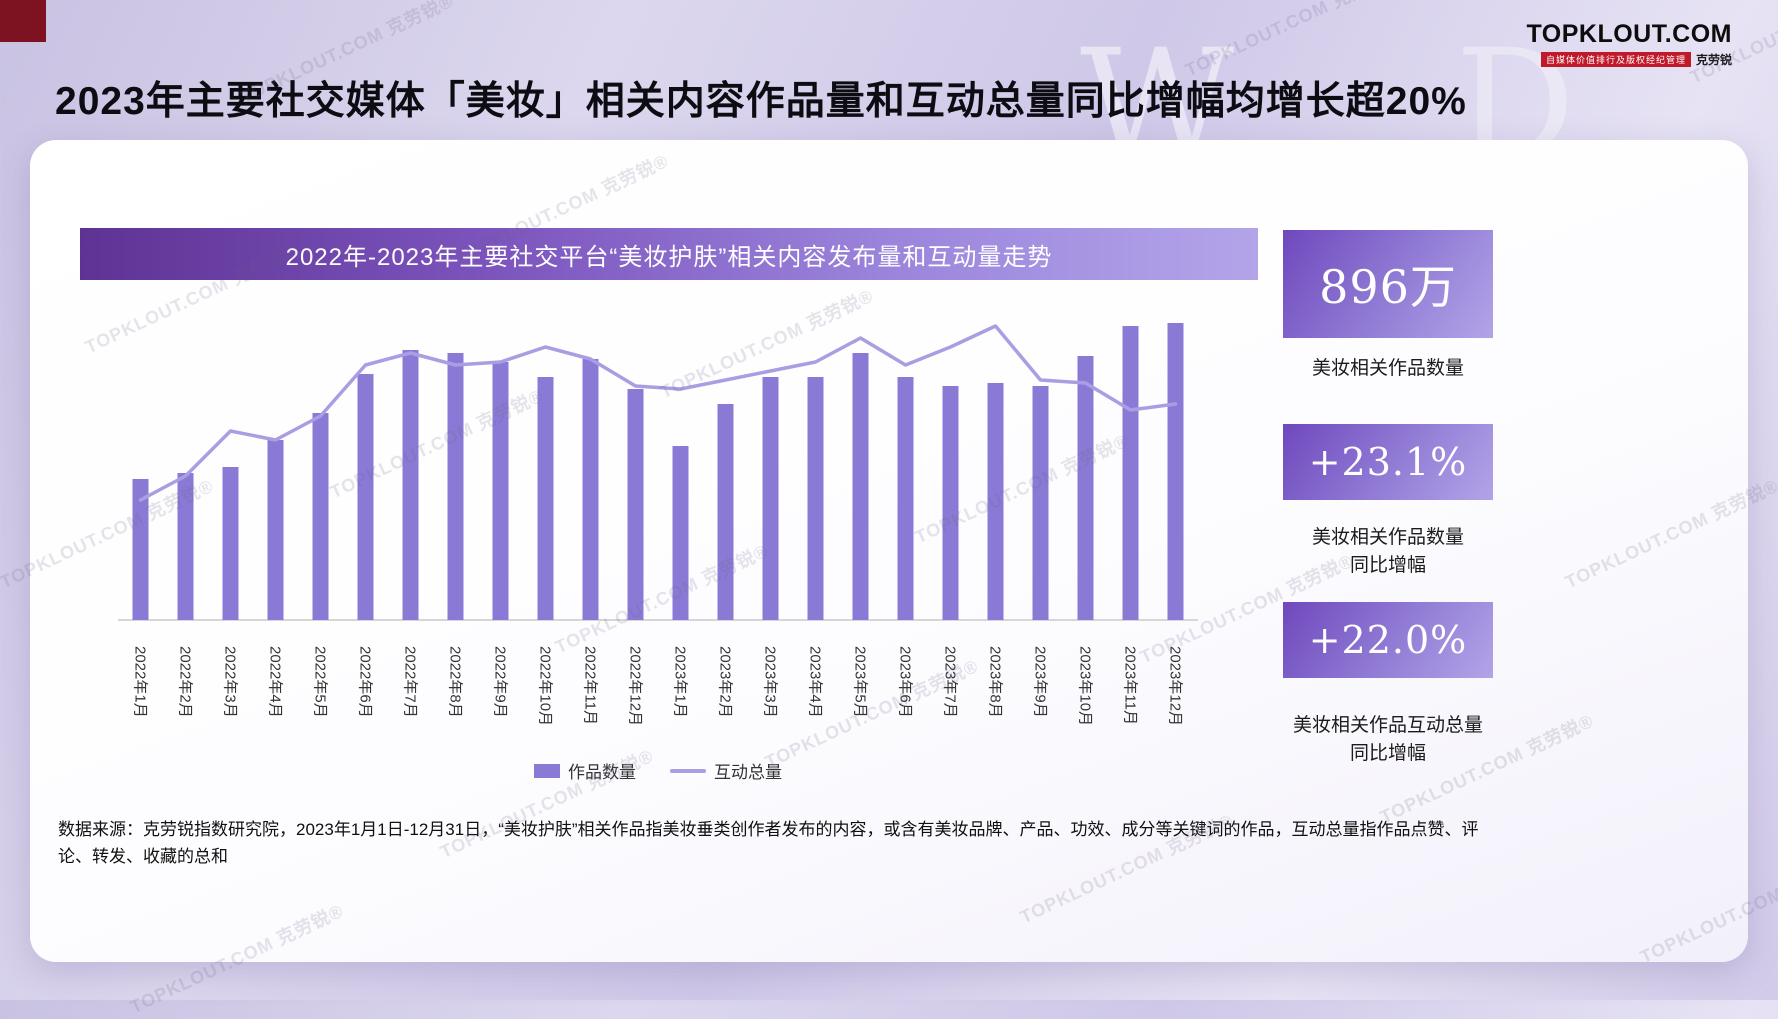 This screenshot has width=1778, height=1019. I want to click on corner-accent-square, so click(23, 21).